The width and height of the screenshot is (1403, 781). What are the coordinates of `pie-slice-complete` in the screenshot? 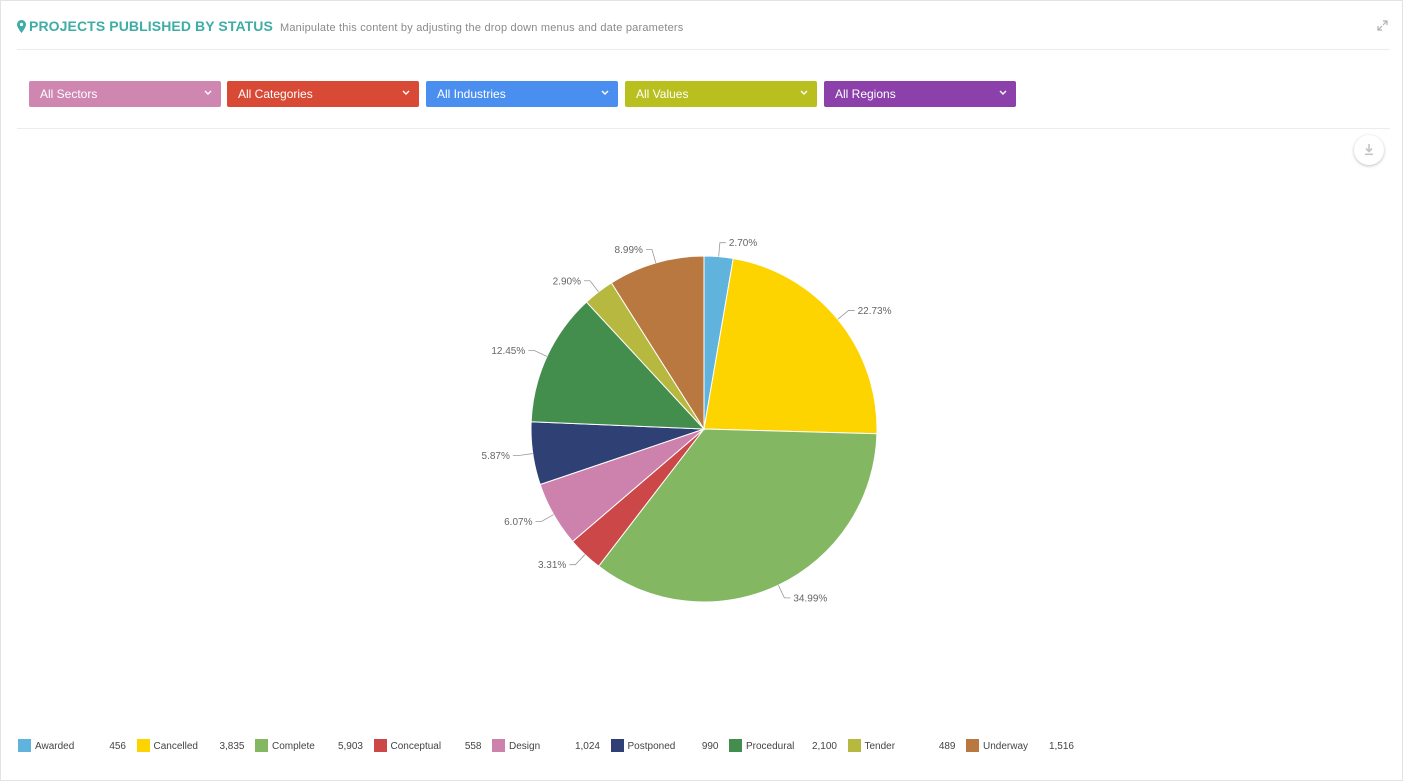 It's located at (737, 515).